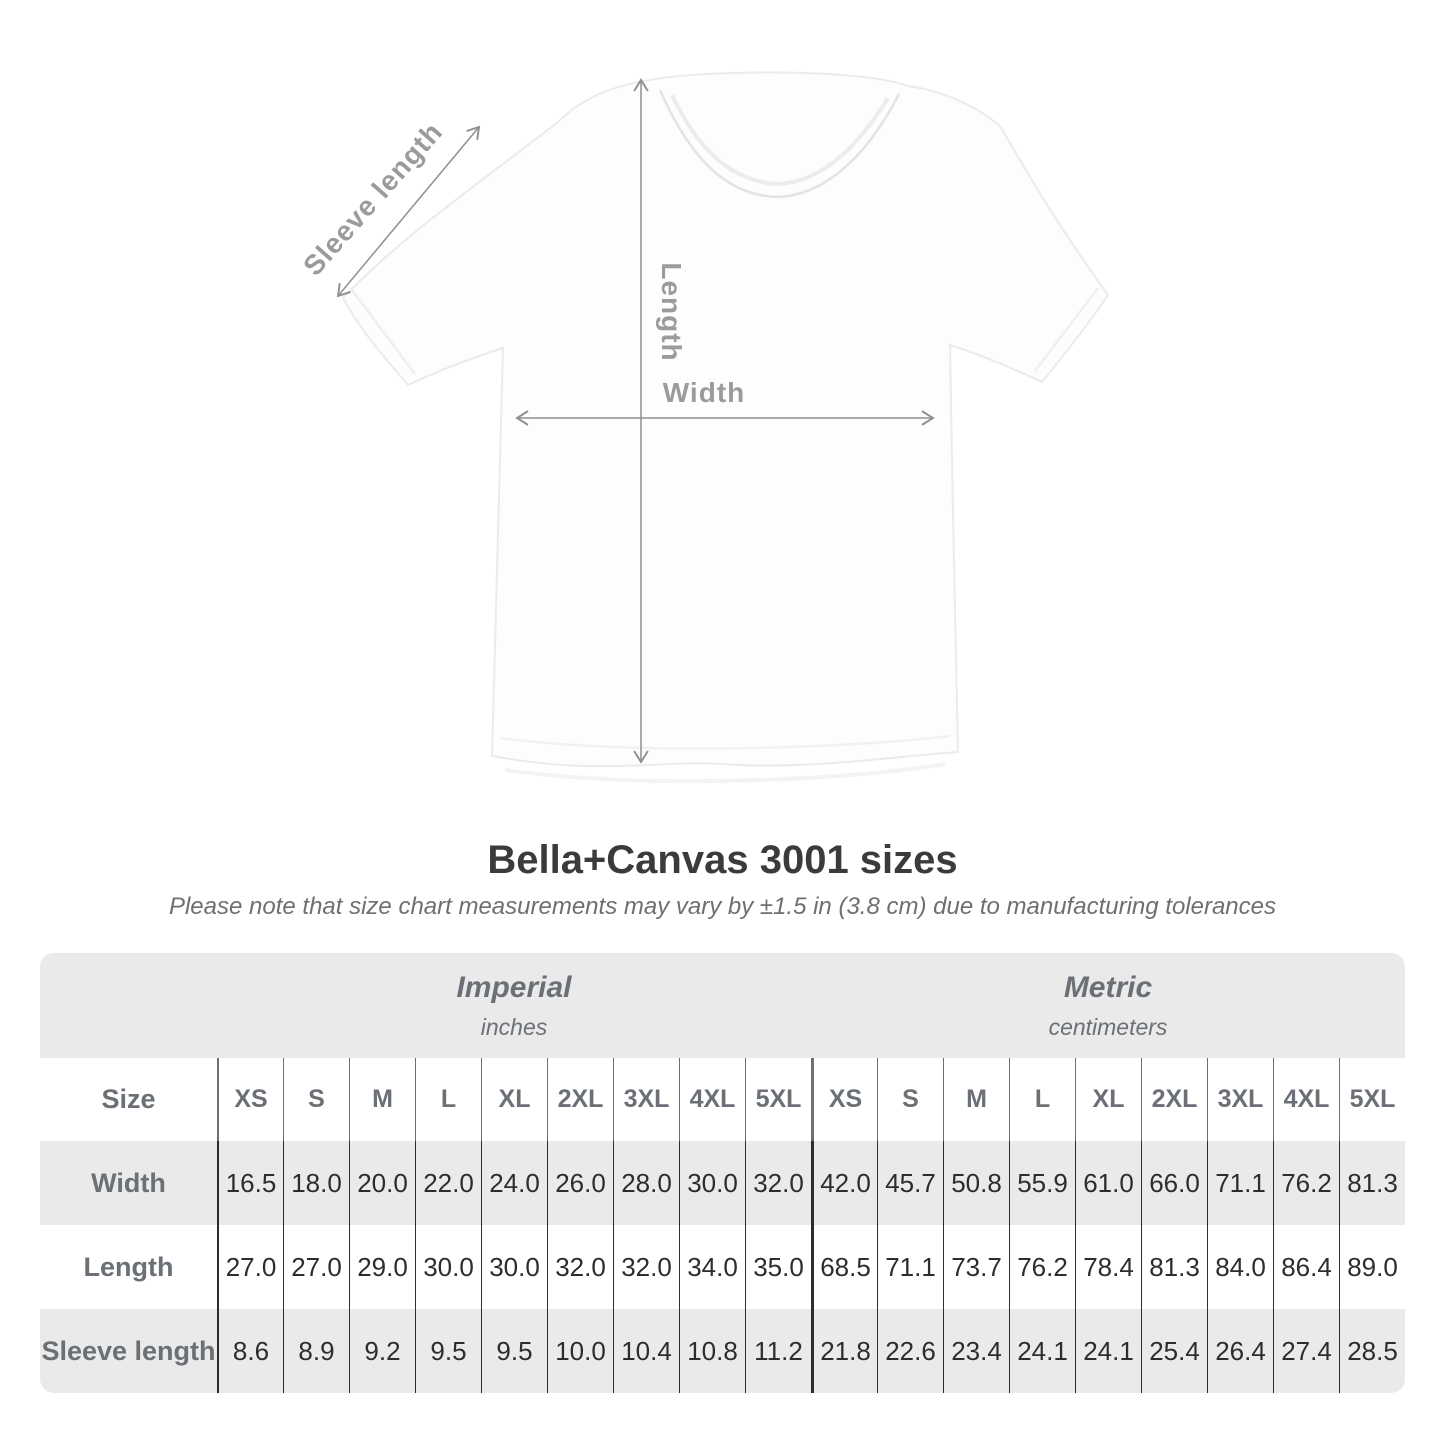  Describe the element at coordinates (844, 1183) in the screenshot. I see `value-cell-metric: 42.0` at that location.